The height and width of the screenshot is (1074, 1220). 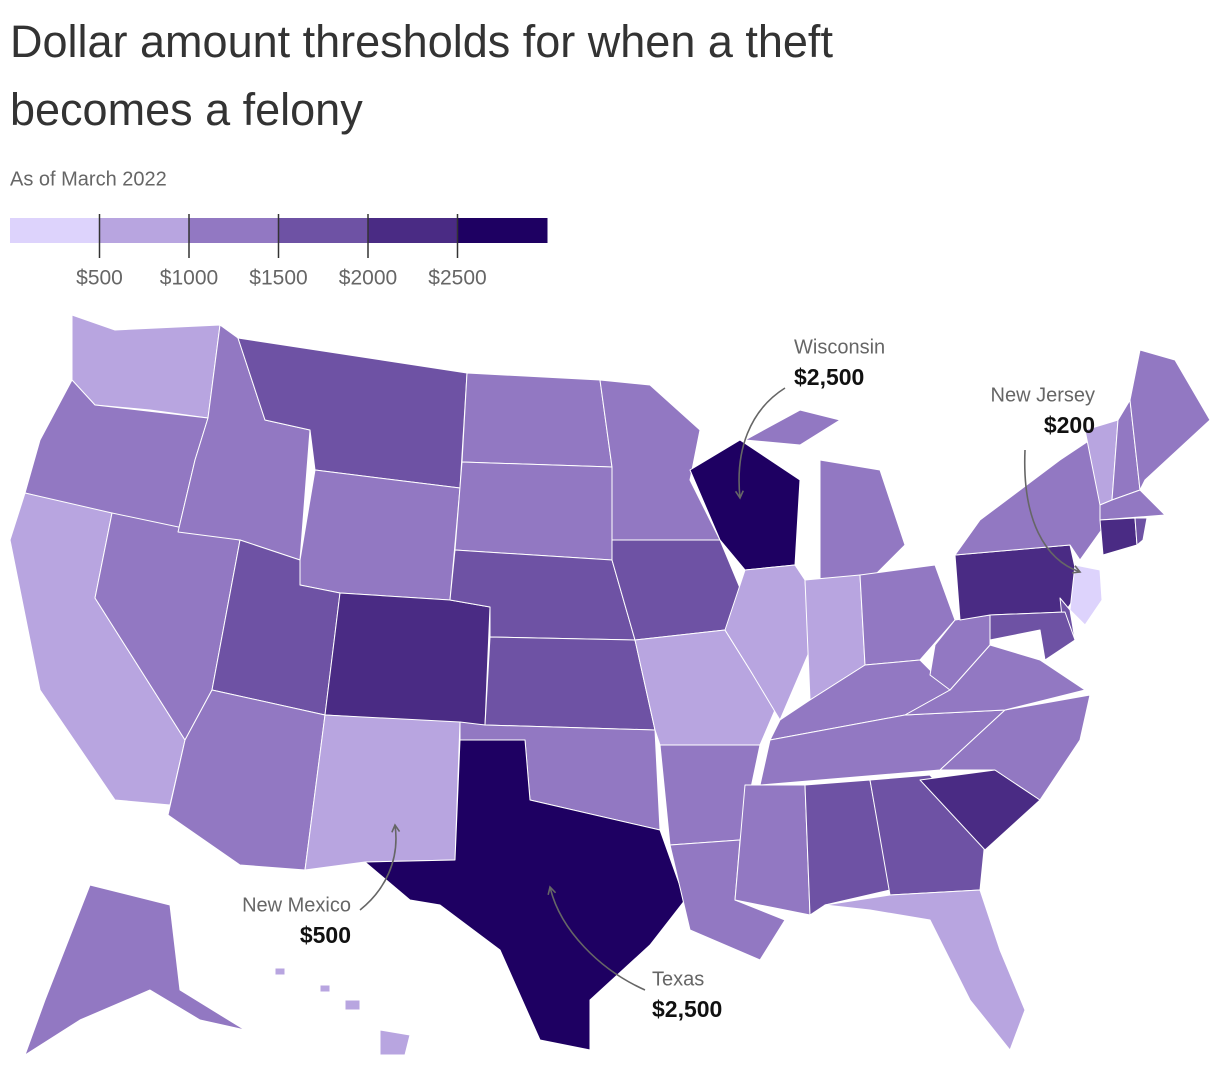 What do you see at coordinates (296, 905) in the screenshot?
I see `annotation-name: New Mexico` at bounding box center [296, 905].